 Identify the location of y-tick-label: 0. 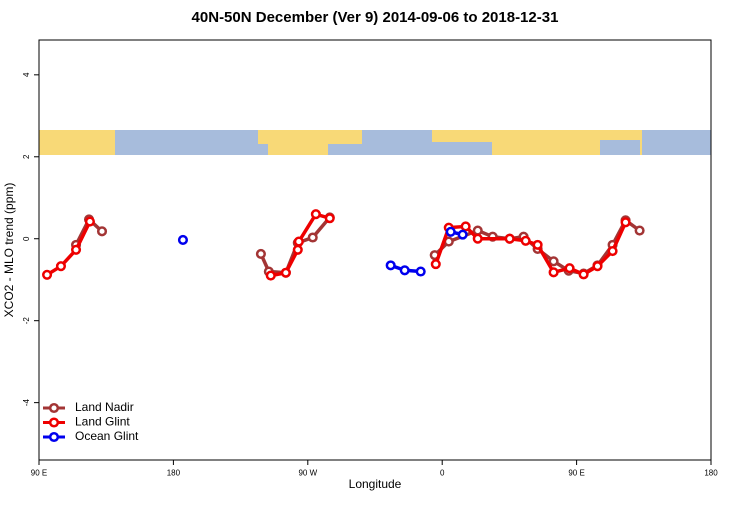
(26, 238).